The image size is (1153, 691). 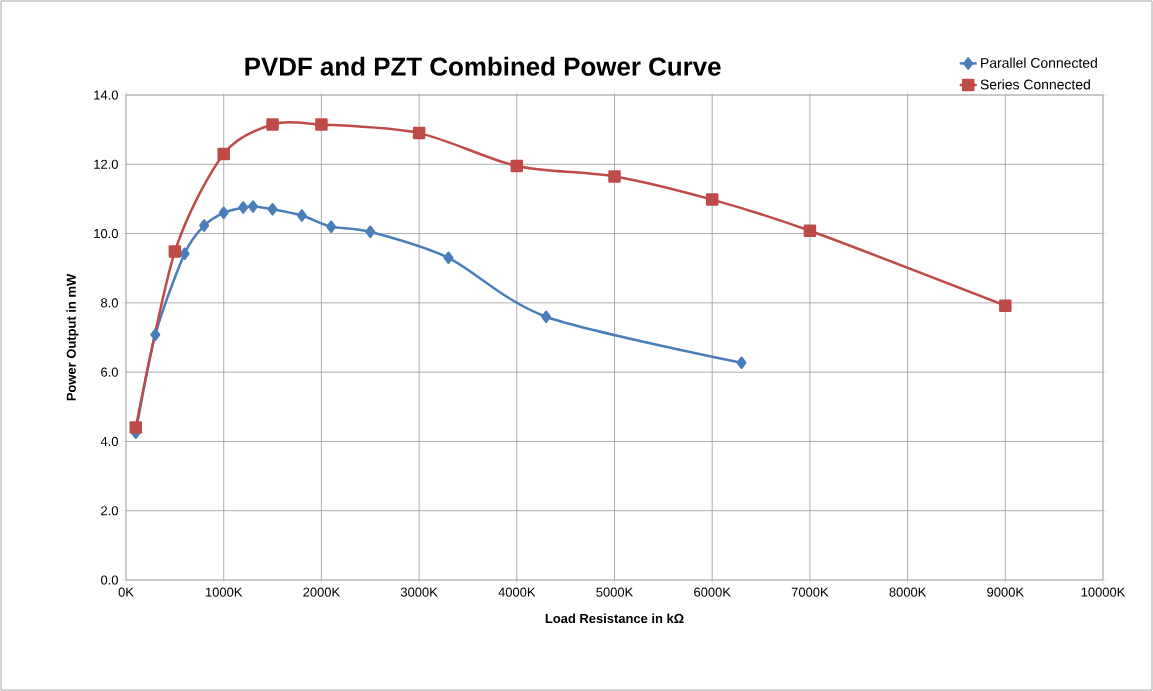 What do you see at coordinates (614, 618) in the screenshot?
I see `x-axis-title: Load Resistance in kΩ` at bounding box center [614, 618].